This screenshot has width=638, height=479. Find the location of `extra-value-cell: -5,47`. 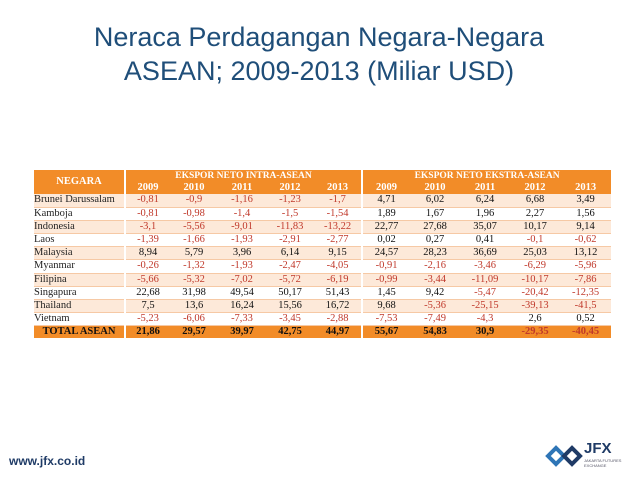

extra-value-cell: -5,47 is located at coordinates (485, 293).